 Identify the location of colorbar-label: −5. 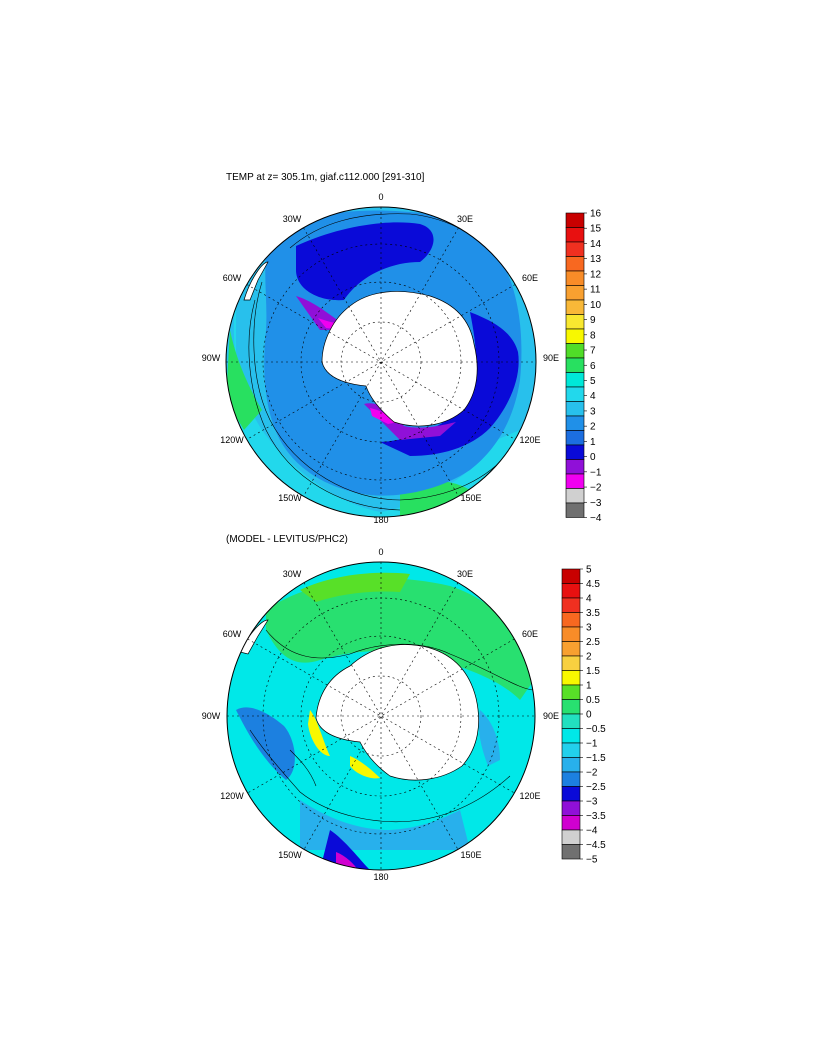
(592, 860).